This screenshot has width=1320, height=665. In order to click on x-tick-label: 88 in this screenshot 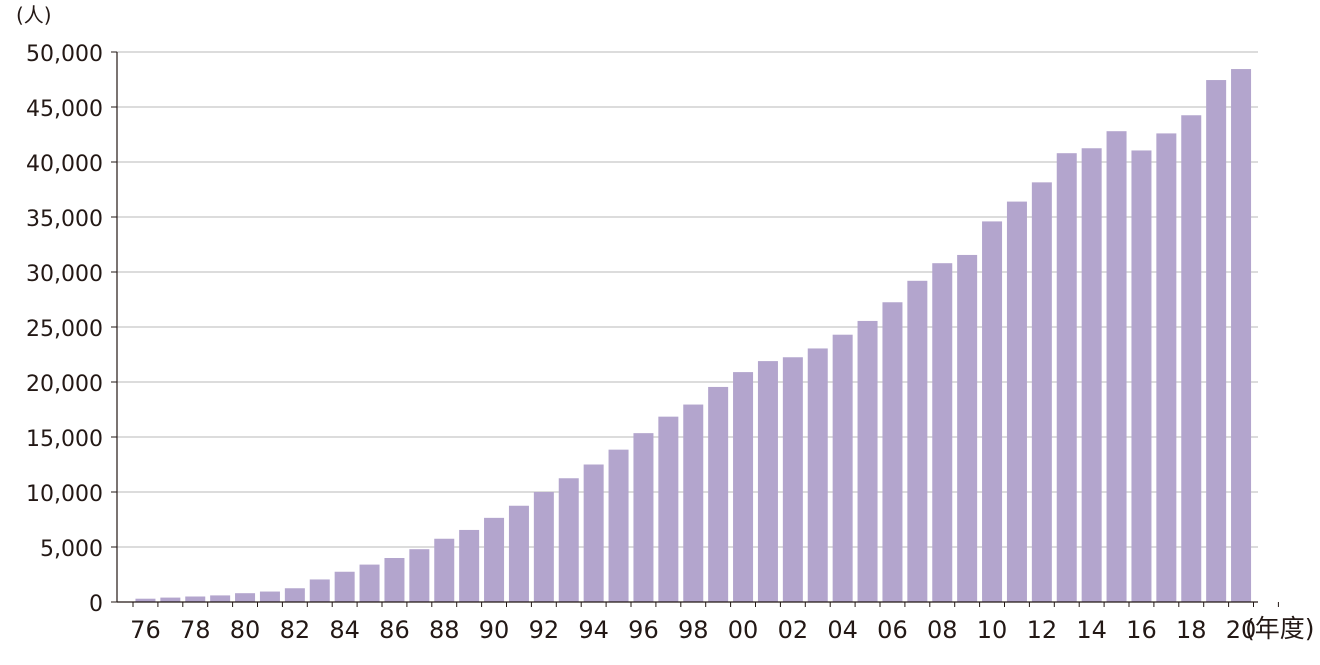, I will do `click(444, 630)`.